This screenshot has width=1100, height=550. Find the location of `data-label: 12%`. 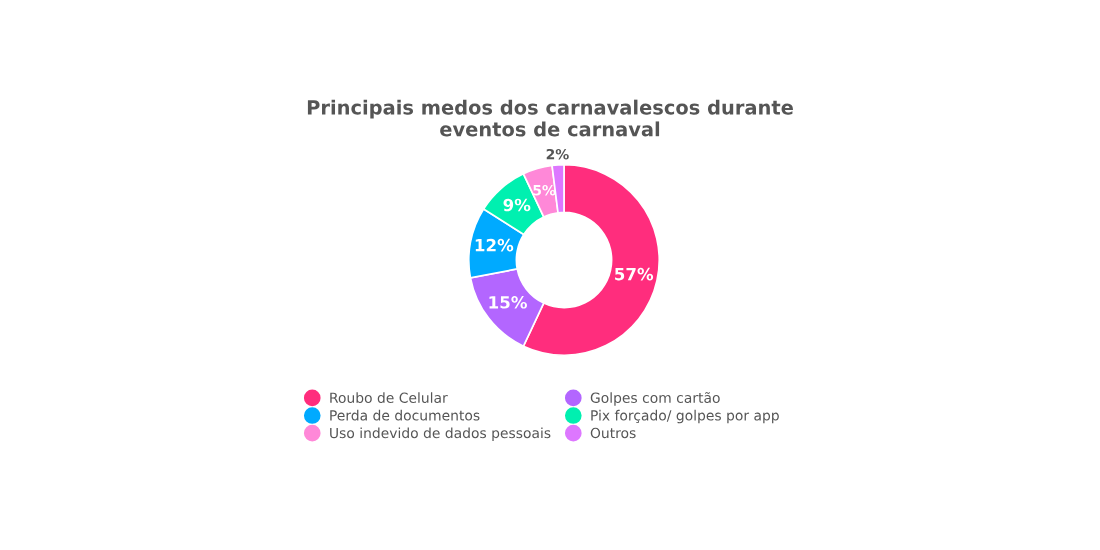

data-label: 12% is located at coordinates (494, 245).